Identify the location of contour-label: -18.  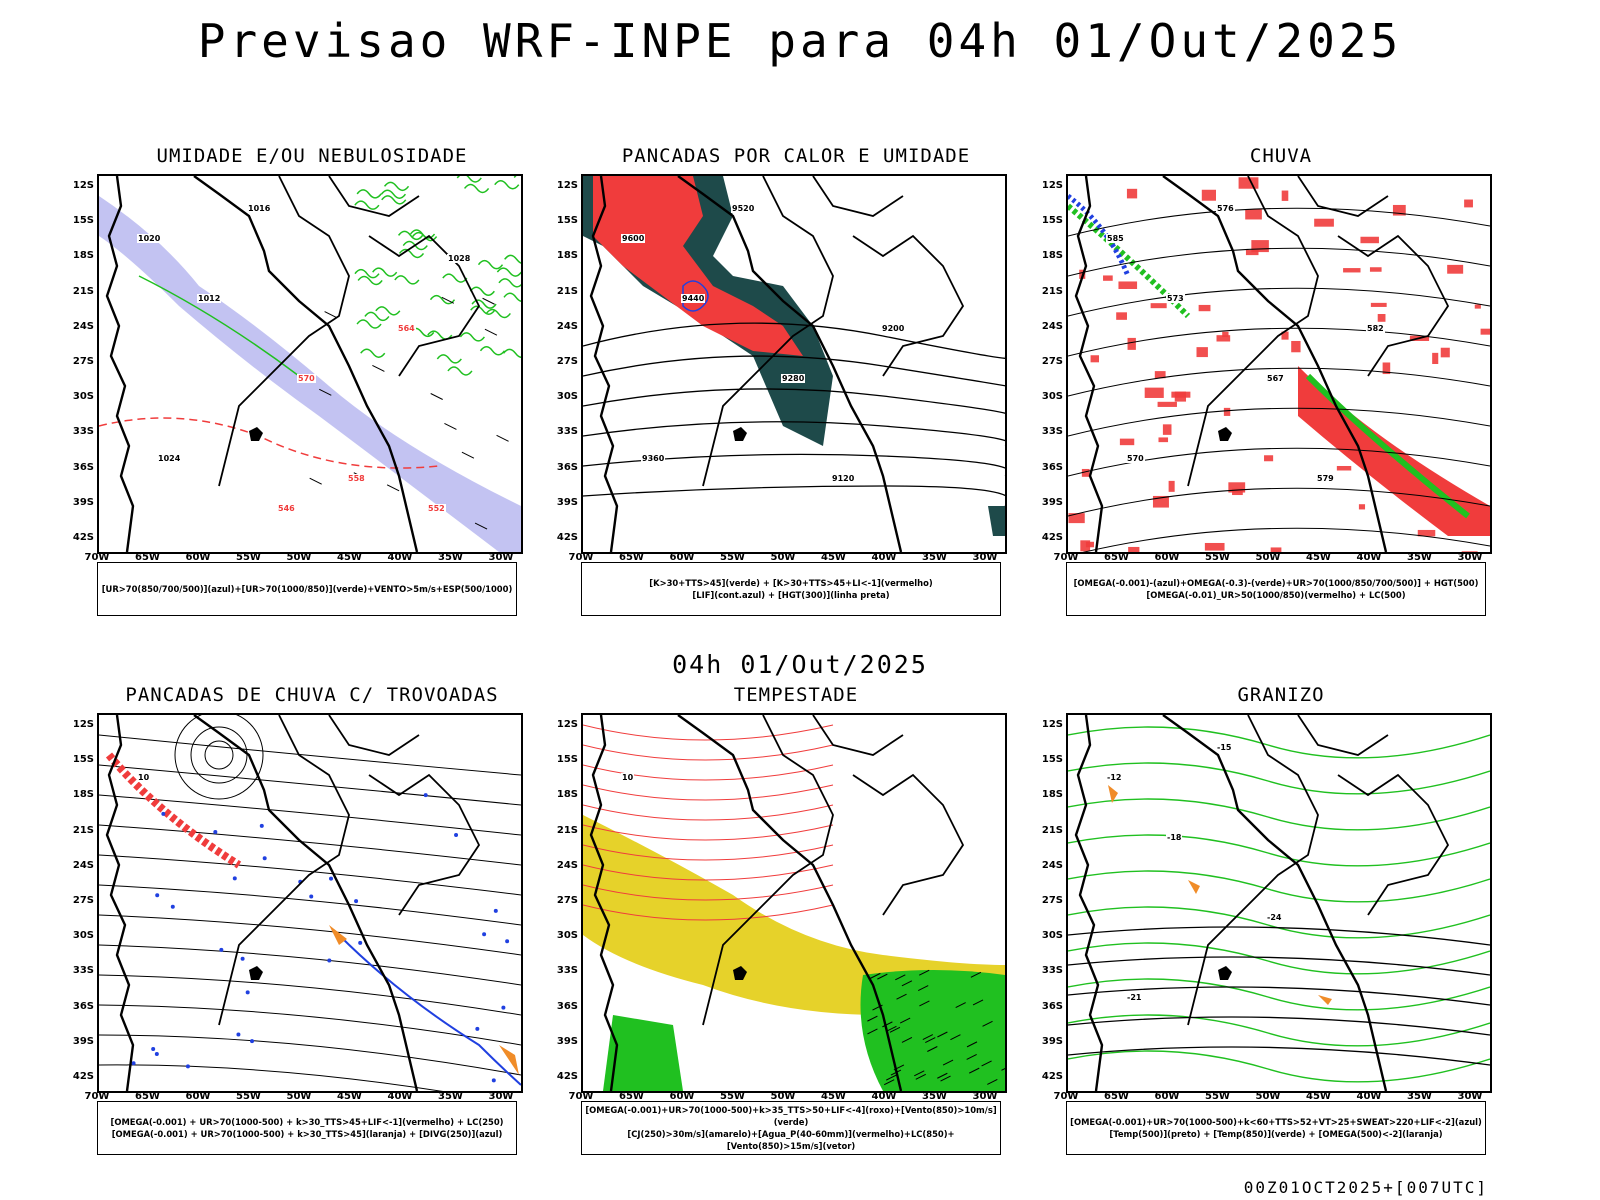
(1174, 837).